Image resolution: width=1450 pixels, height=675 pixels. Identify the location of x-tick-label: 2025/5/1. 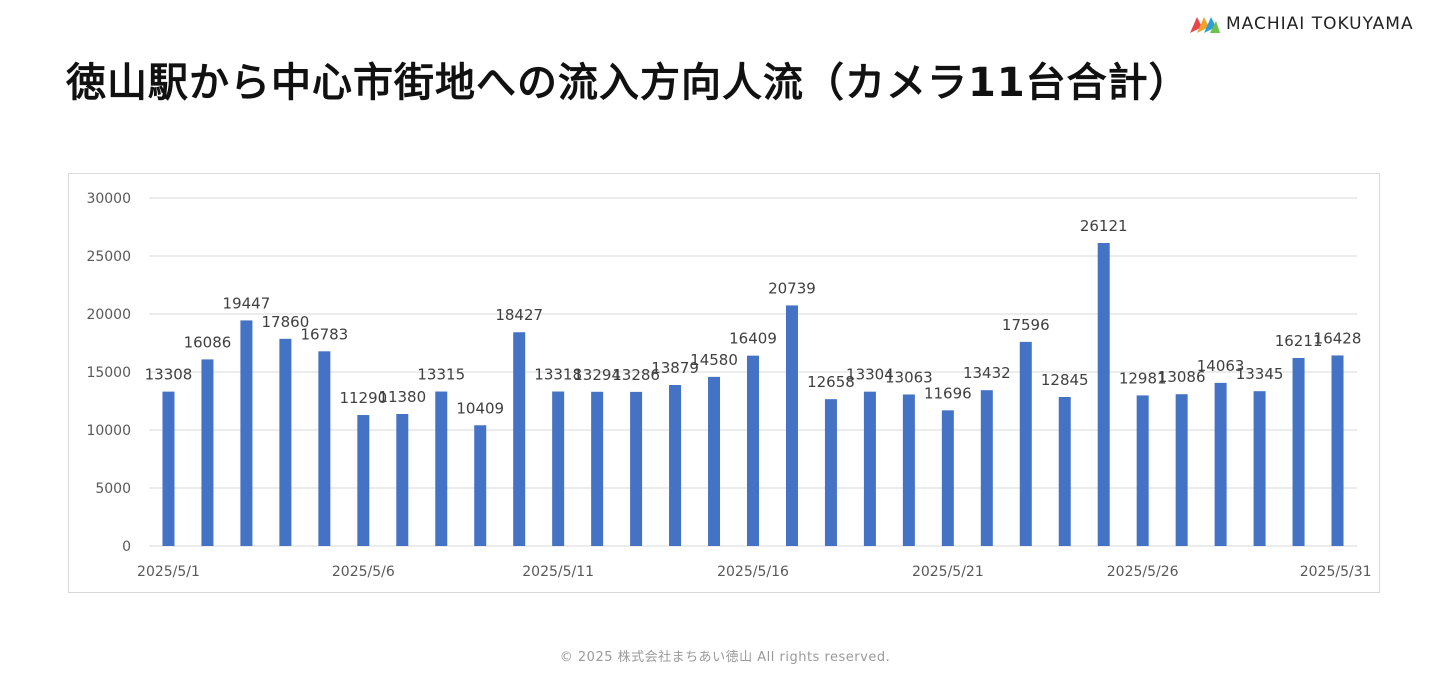
(168, 572).